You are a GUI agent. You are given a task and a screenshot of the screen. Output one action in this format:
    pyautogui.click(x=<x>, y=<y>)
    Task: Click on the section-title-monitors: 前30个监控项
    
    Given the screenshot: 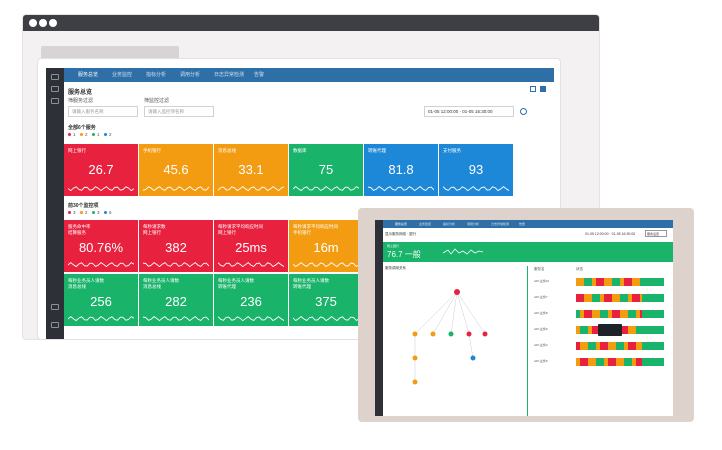 What is the action you would take?
    pyautogui.click(x=83, y=206)
    